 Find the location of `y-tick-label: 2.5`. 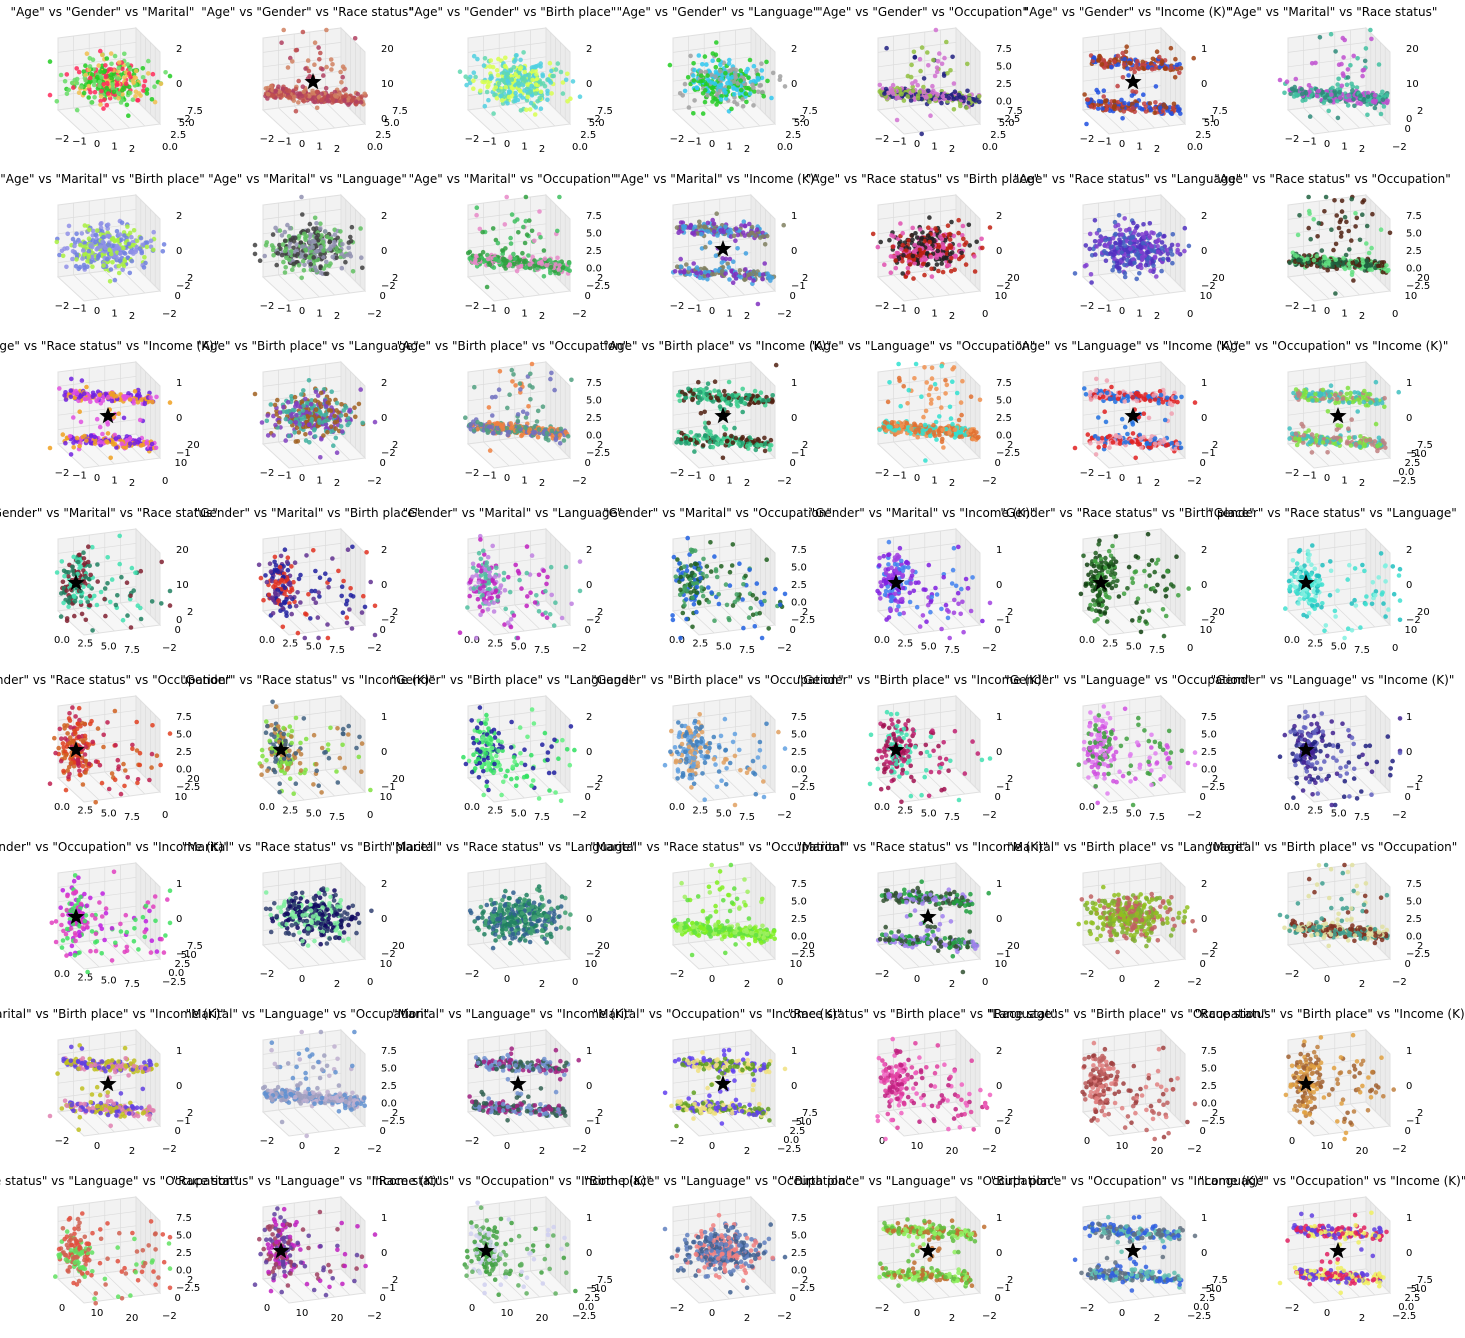

y-tick-label: 2.5 is located at coordinates (588, 135).